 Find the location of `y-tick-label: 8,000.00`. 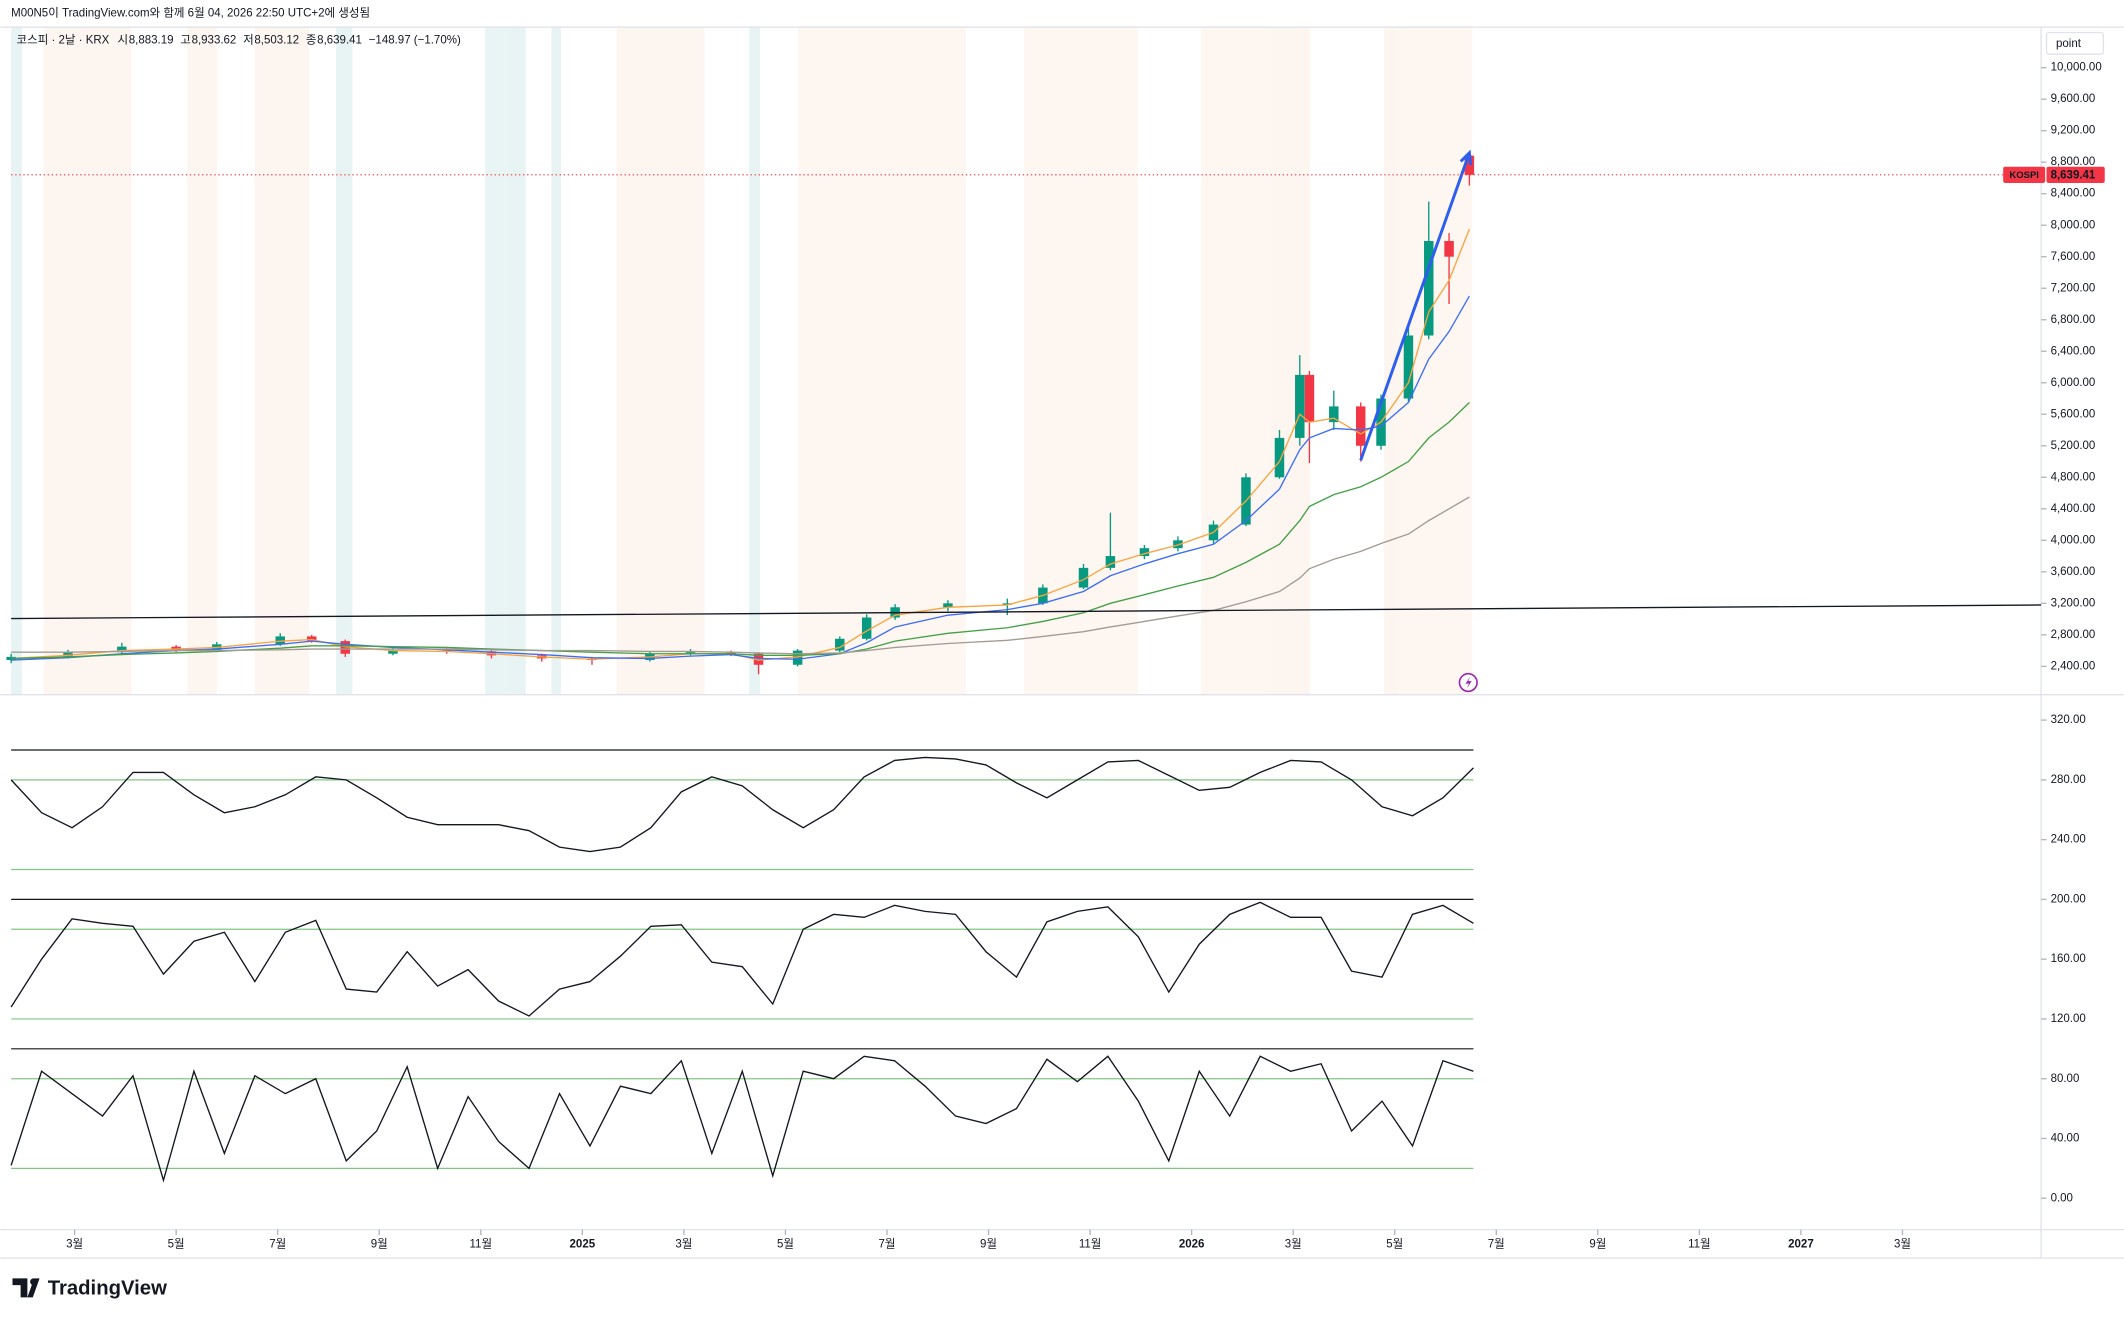

y-tick-label: 8,000.00 is located at coordinates (2073, 225).